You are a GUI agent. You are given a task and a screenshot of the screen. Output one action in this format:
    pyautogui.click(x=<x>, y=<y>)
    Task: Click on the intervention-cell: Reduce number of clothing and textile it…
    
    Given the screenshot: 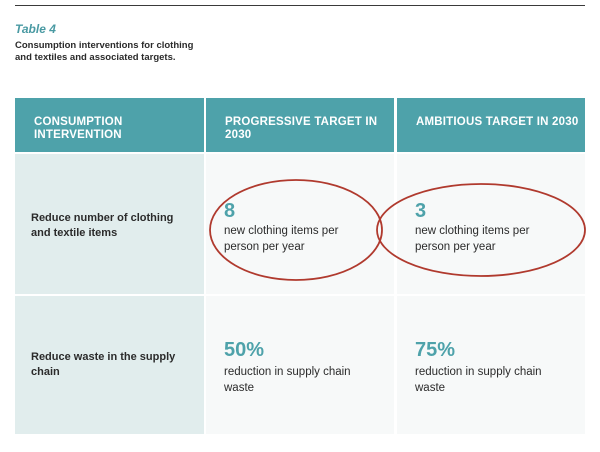 What is the action you would take?
    pyautogui.click(x=109, y=224)
    